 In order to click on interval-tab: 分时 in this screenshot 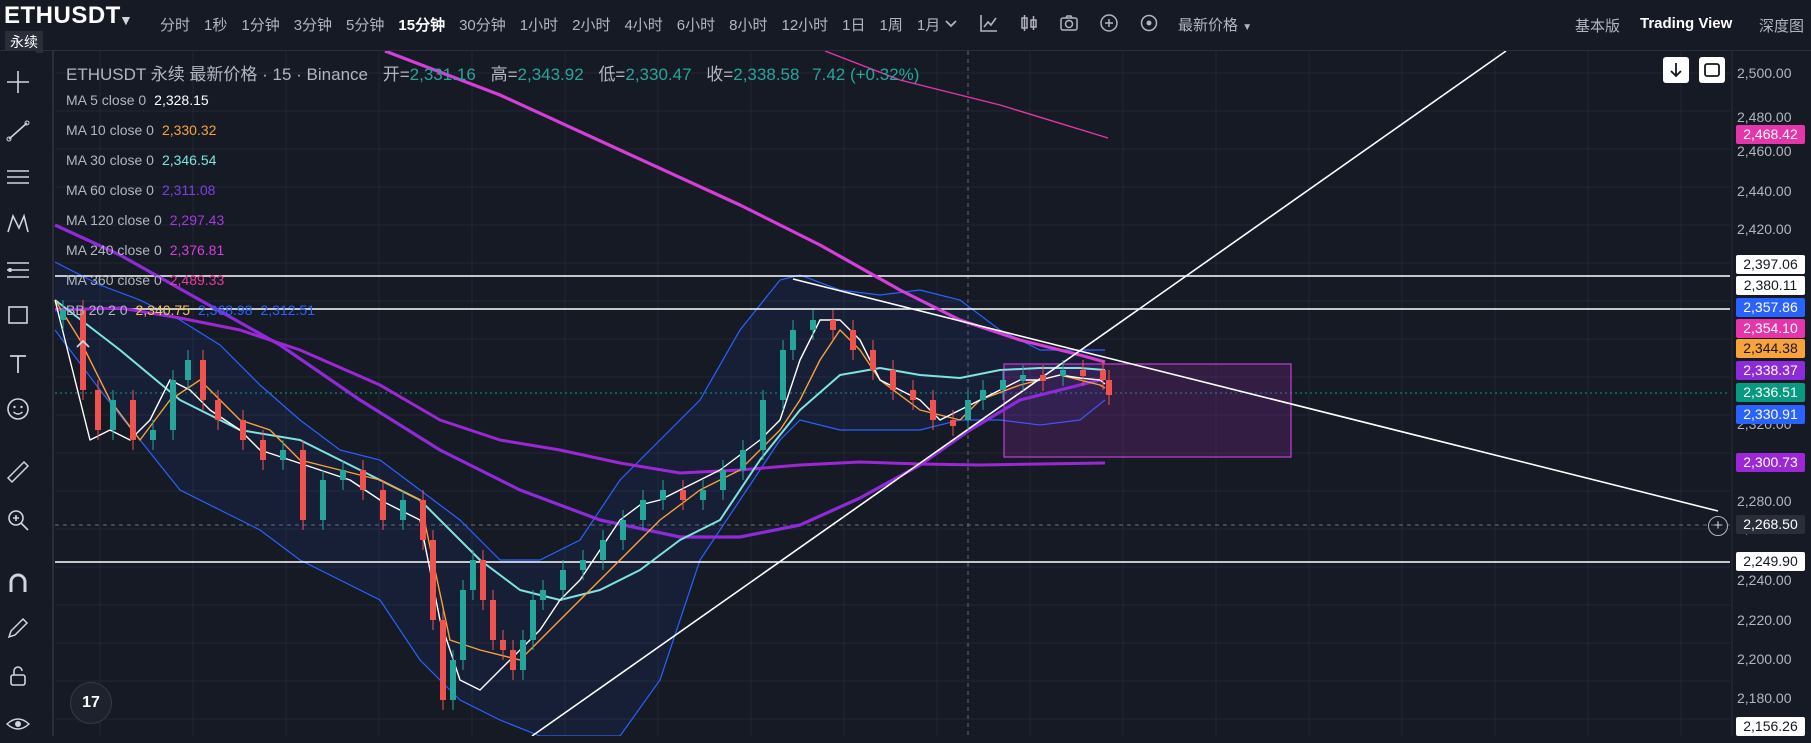, I will do `click(175, 25)`.